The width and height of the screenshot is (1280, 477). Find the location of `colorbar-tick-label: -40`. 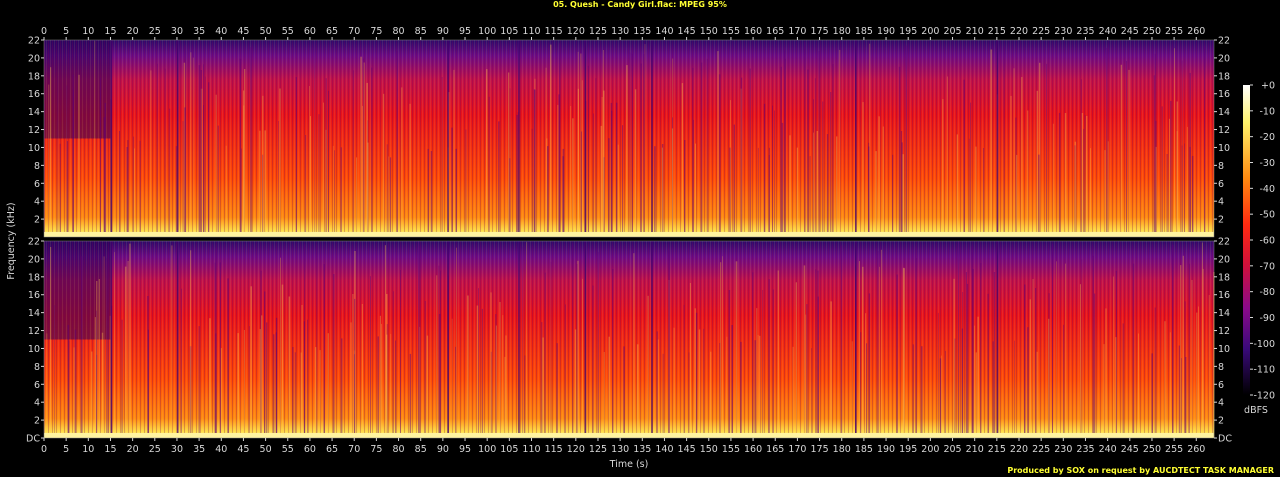

colorbar-tick-label: -40 is located at coordinates (1267, 189).